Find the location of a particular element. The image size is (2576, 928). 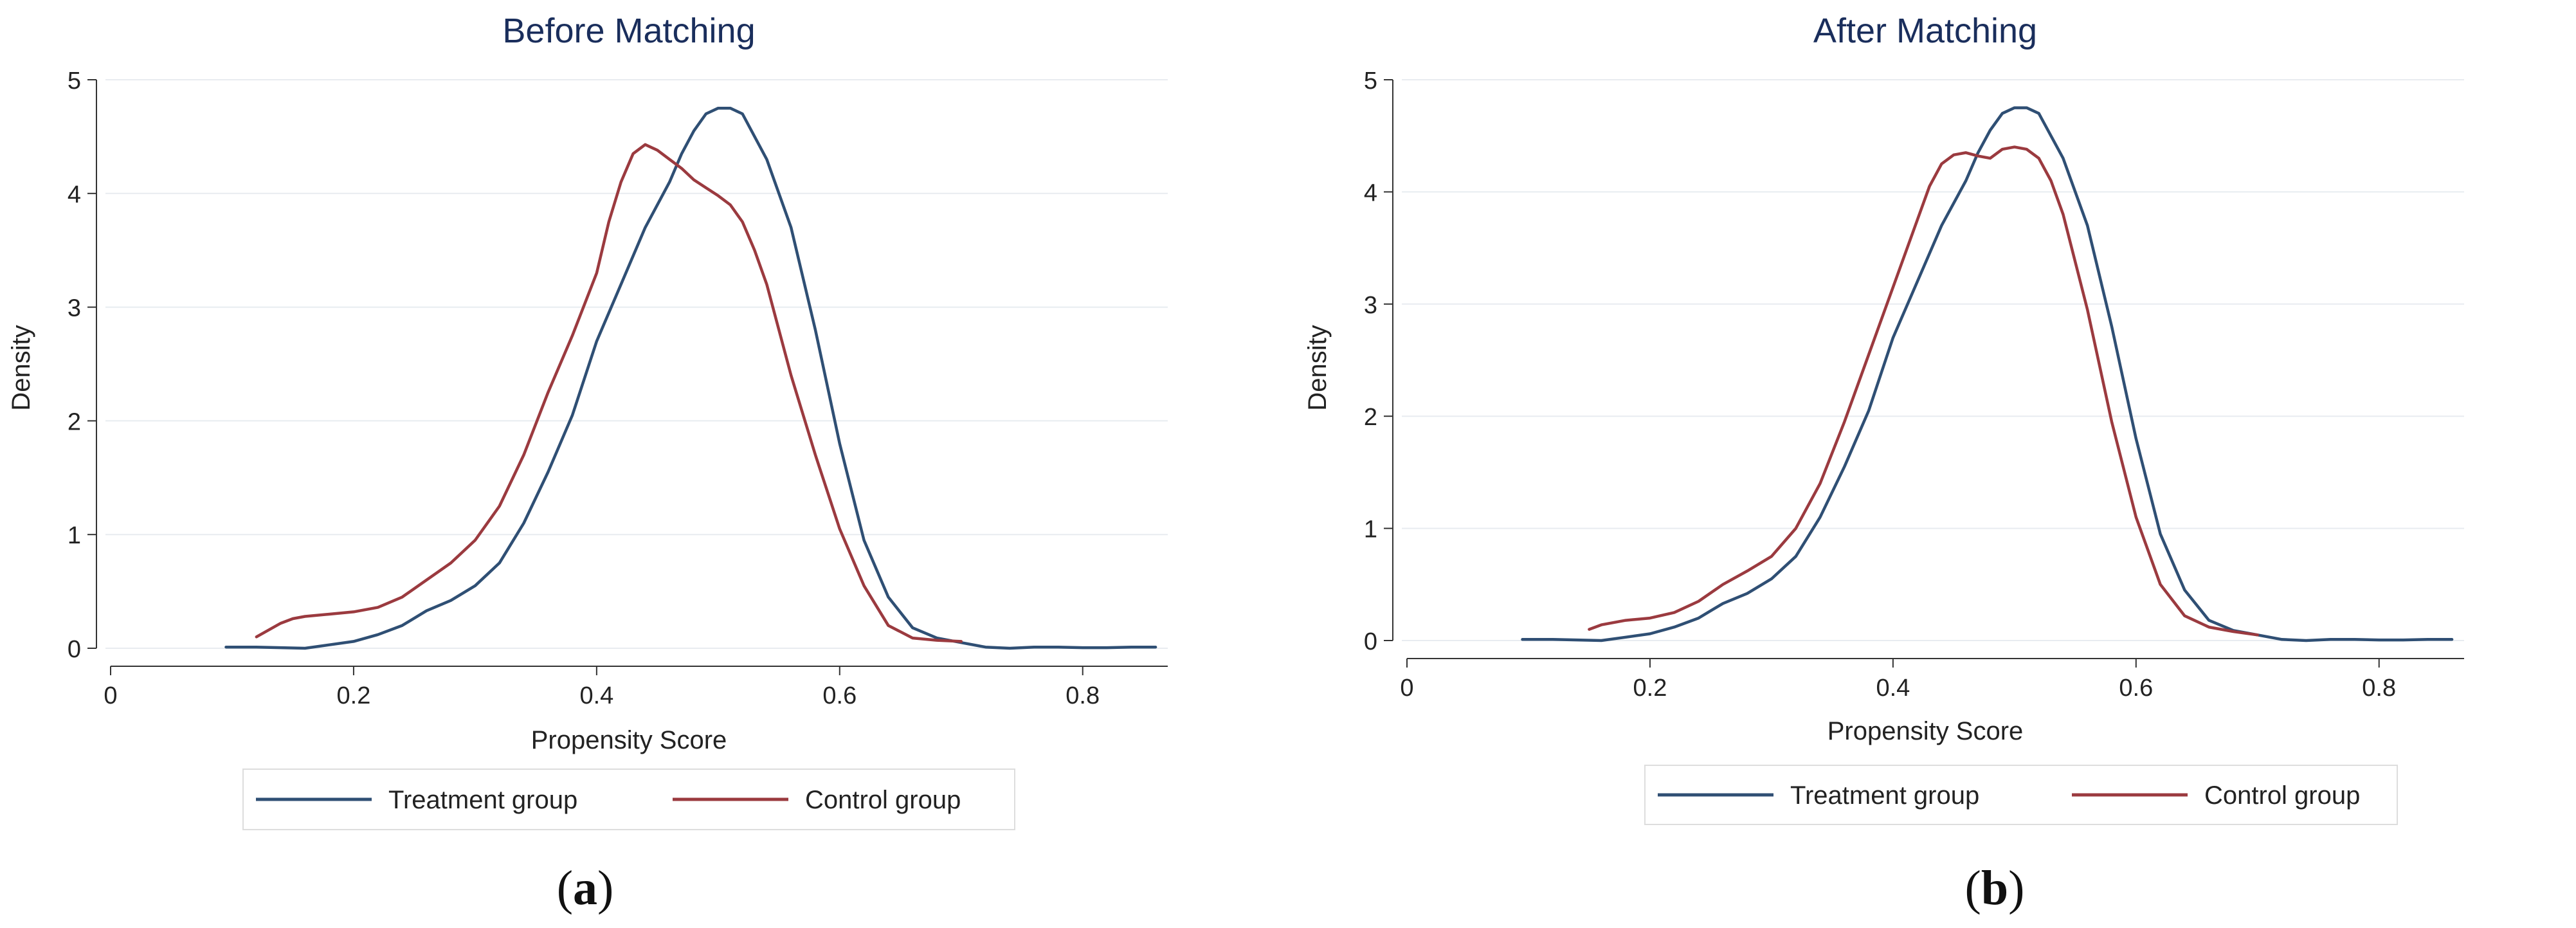

panel-label-b: (b) is located at coordinates (1995, 888).